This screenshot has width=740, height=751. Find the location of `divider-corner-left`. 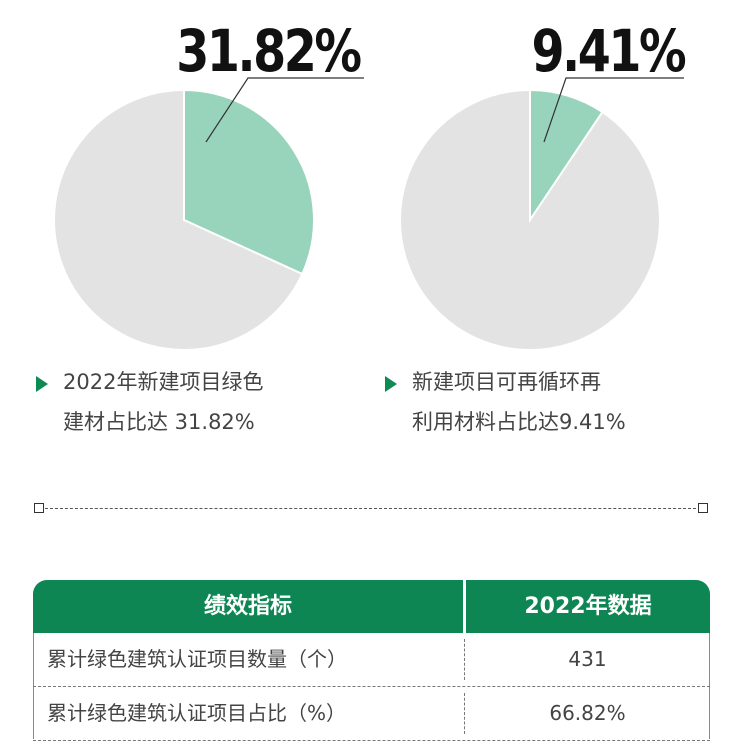

divider-corner-left is located at coordinates (39, 508).